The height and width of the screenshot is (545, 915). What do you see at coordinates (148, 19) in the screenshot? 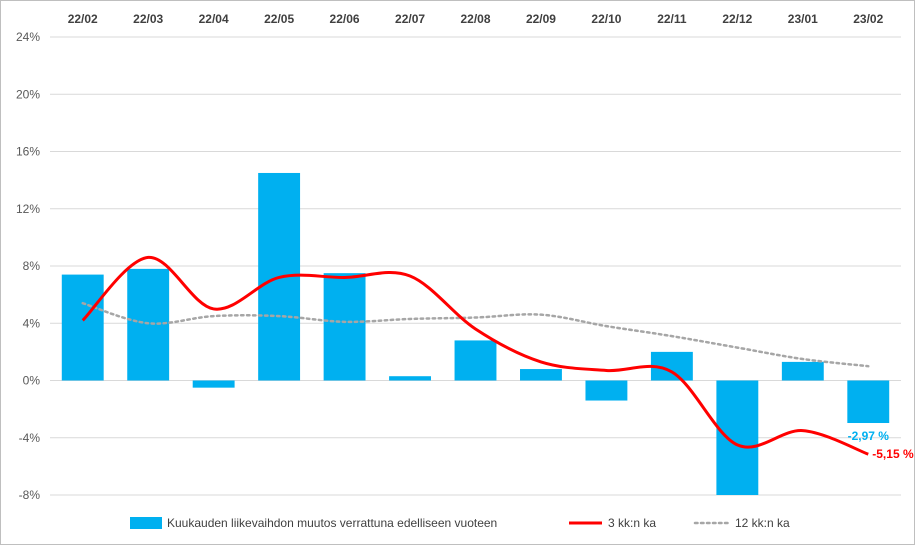
I see `x-category-label: 22/03` at bounding box center [148, 19].